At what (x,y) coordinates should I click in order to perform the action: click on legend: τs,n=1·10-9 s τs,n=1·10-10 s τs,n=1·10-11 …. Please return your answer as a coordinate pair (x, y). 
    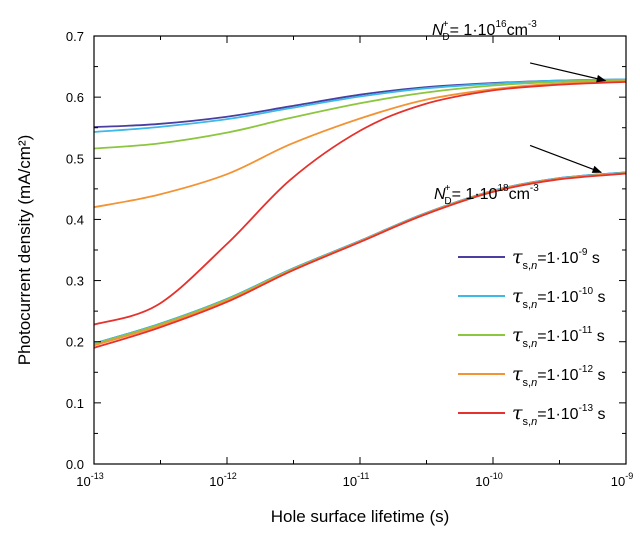
    Looking at the image, I should click on (531, 337).